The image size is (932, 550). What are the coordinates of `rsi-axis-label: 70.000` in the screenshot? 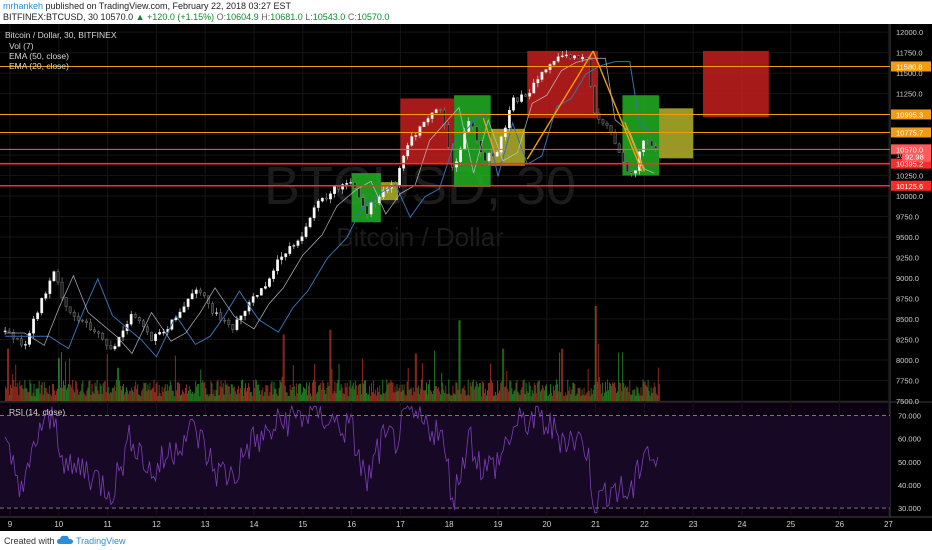 It's located at (909, 416).